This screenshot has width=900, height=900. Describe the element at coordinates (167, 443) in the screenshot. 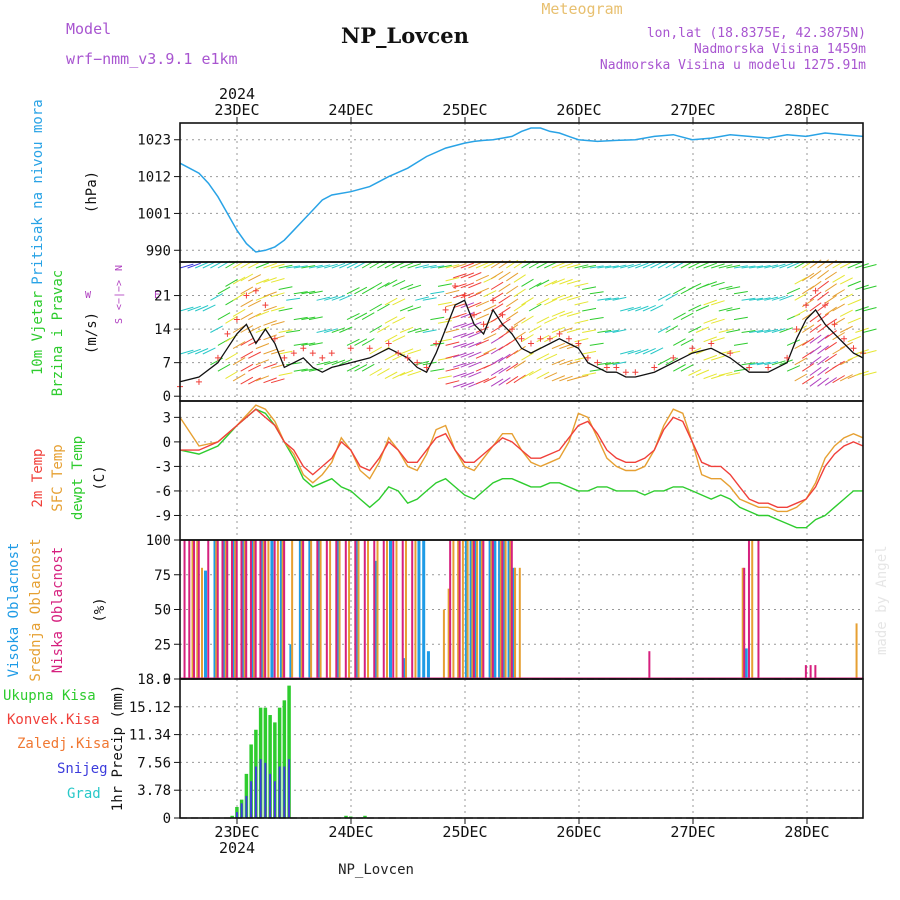

I see `y-tick-label-temp: 0` at that location.